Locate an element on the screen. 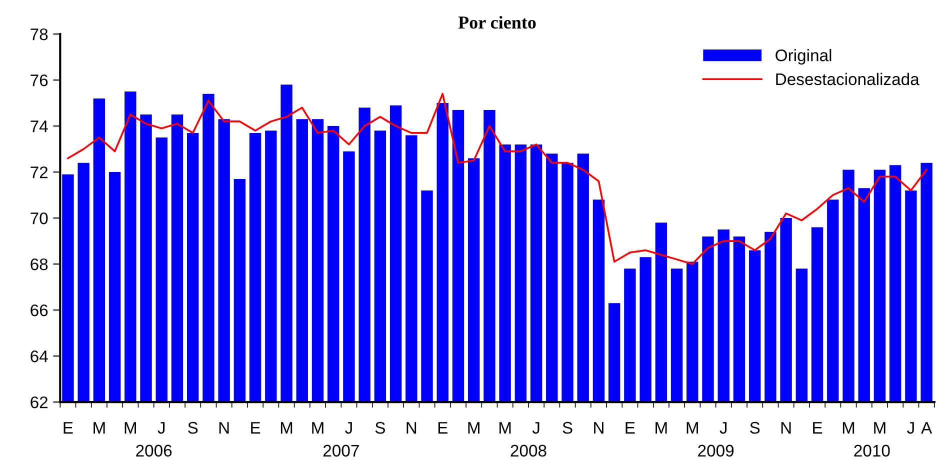  text: 2010 is located at coordinates (872, 450).